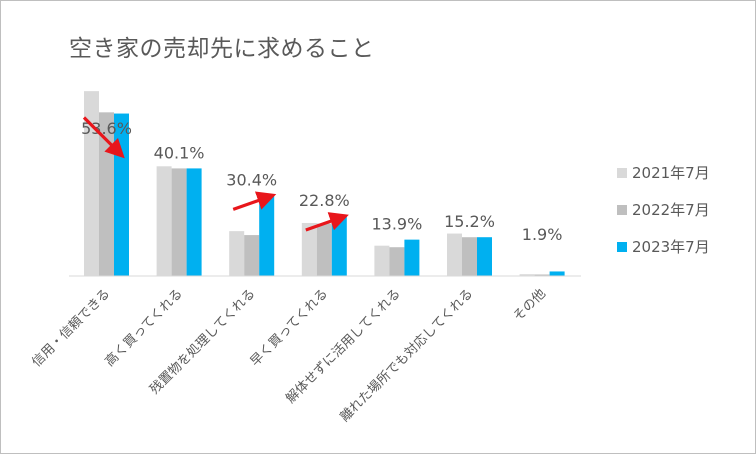 This screenshot has width=756, height=454. Describe the element at coordinates (144, 328) in the screenshot. I see `category-label-2: 高く買ってくれる` at that location.